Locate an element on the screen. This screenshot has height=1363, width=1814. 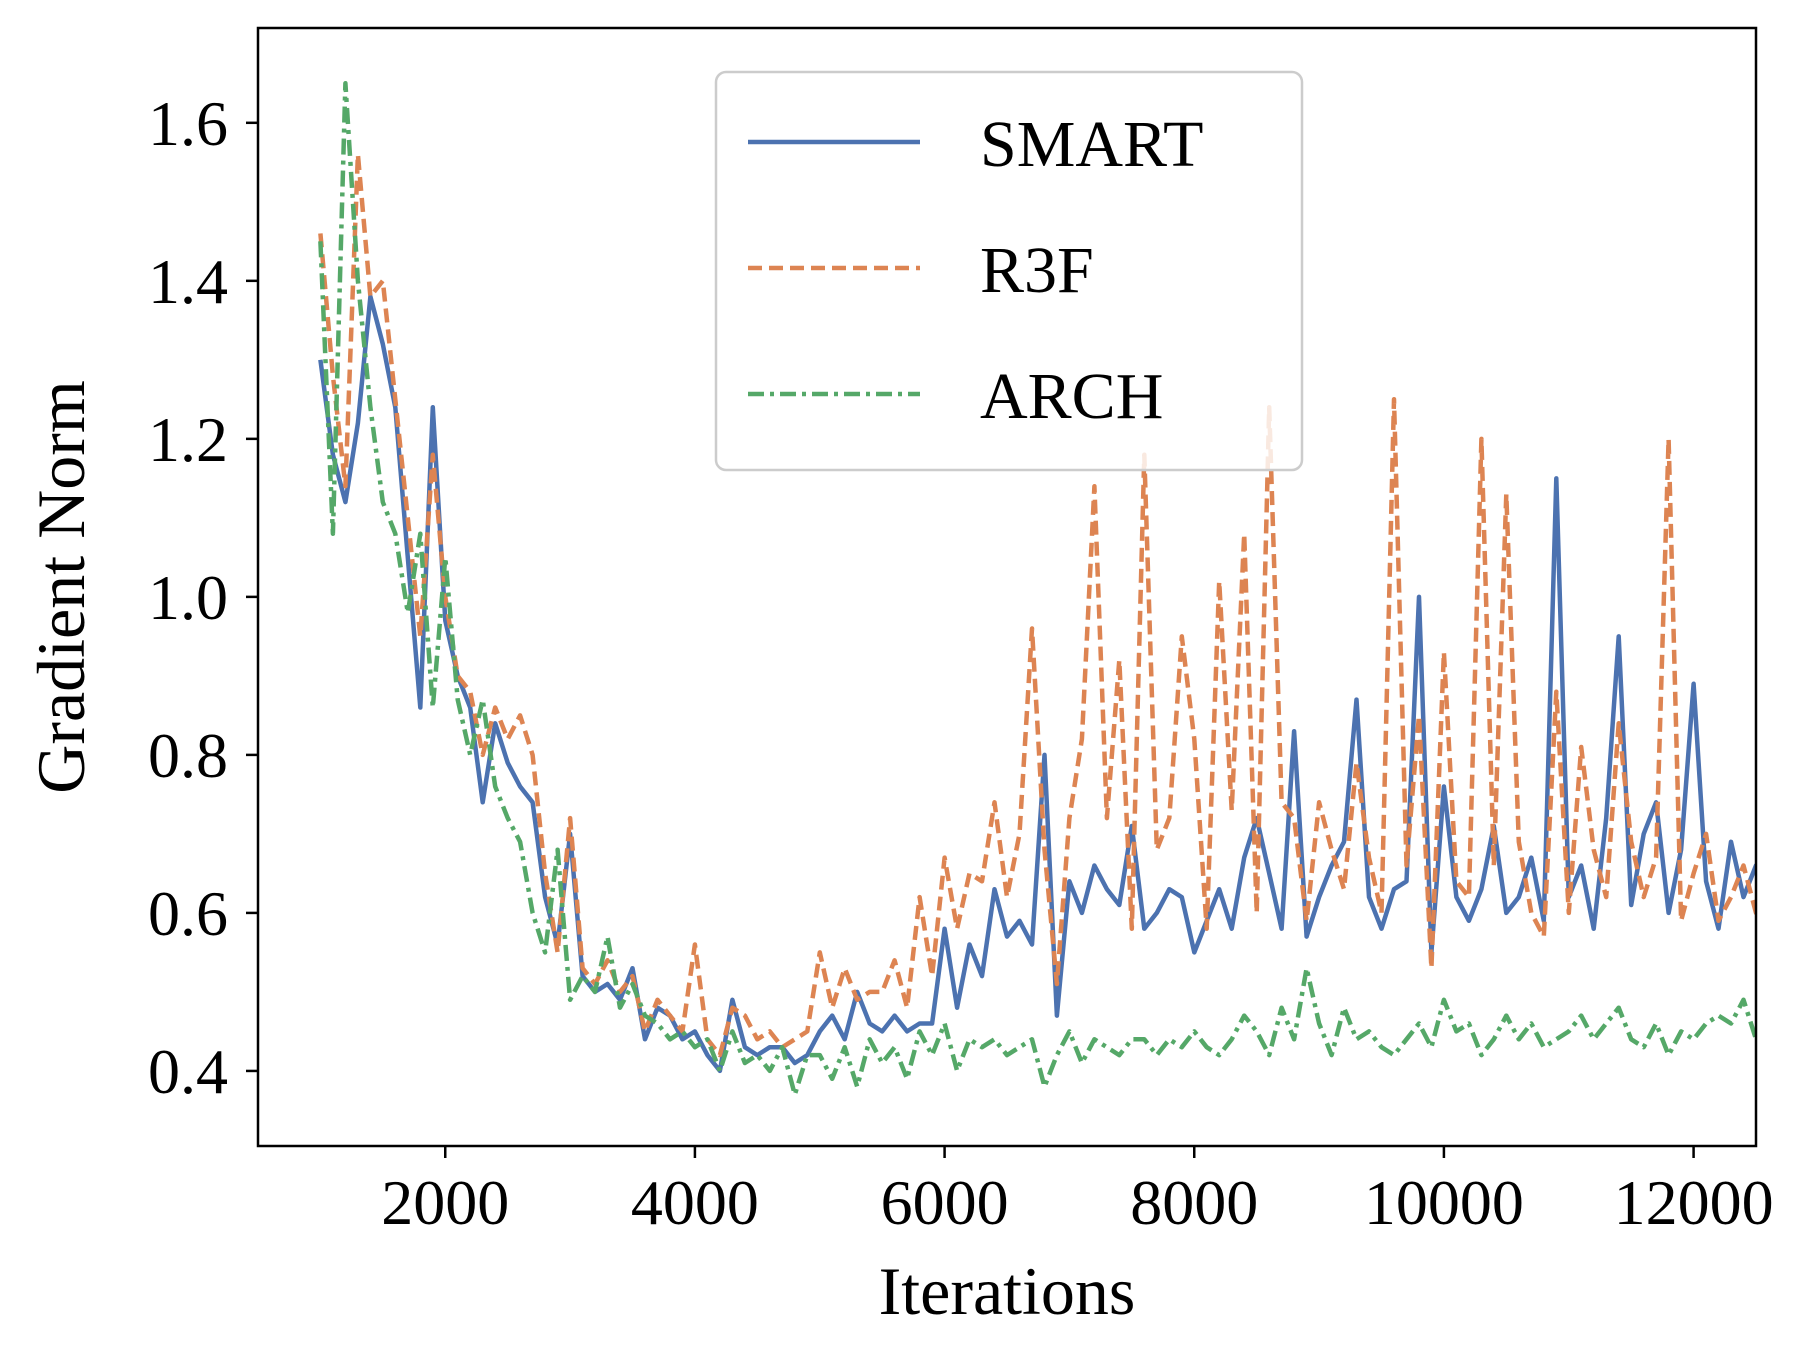
y-tick-label: 0.4 is located at coordinates (188, 1071).